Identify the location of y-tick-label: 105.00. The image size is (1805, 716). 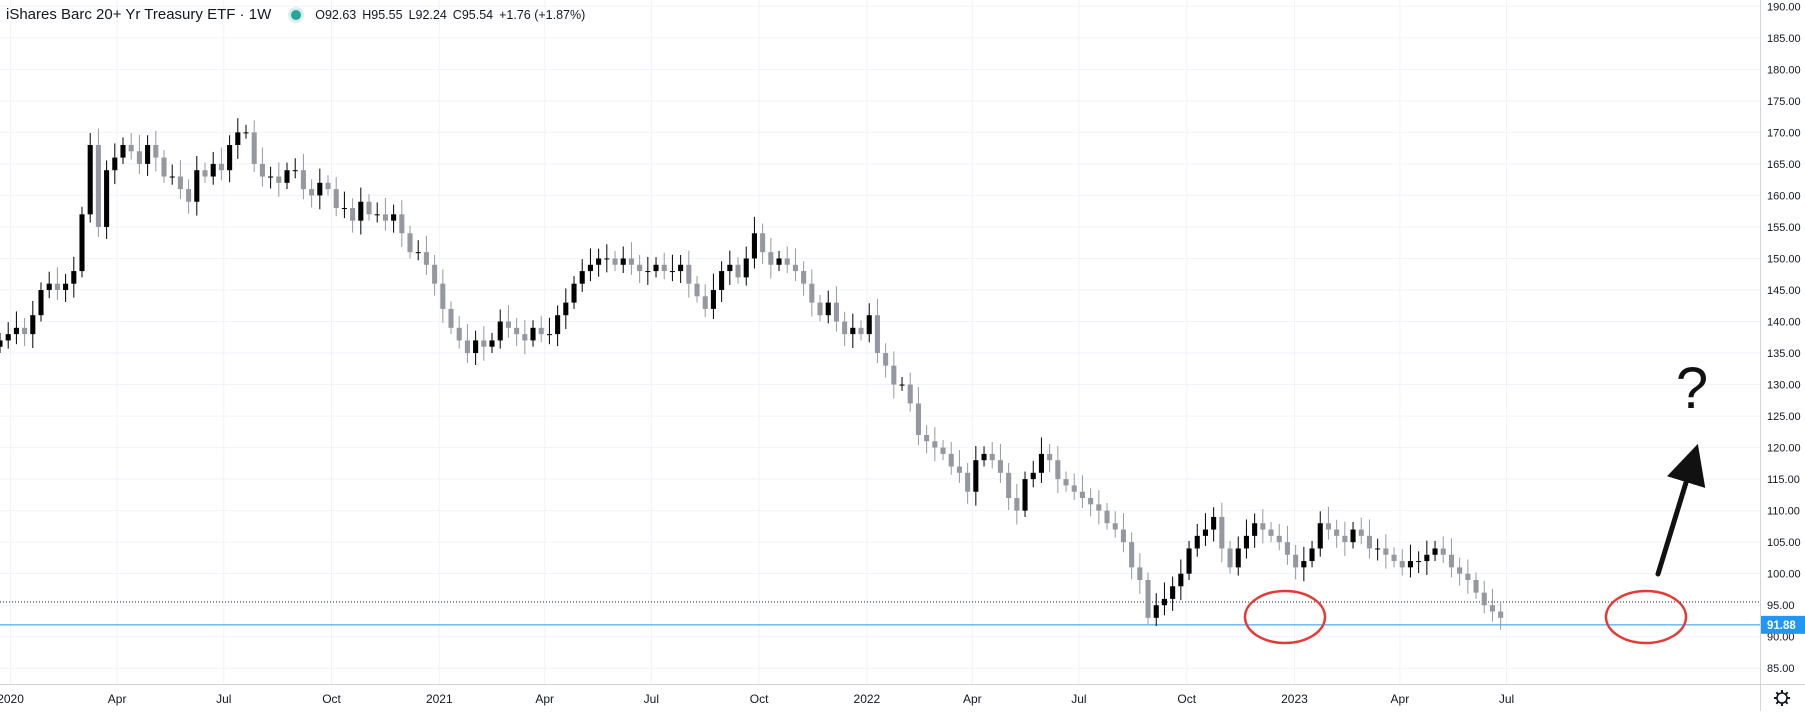
(1784, 543).